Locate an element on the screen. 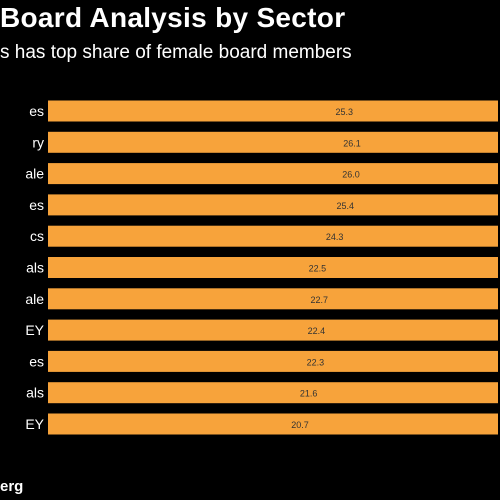 This screenshot has height=500, width=500. category-label: ry is located at coordinates (38, 142).